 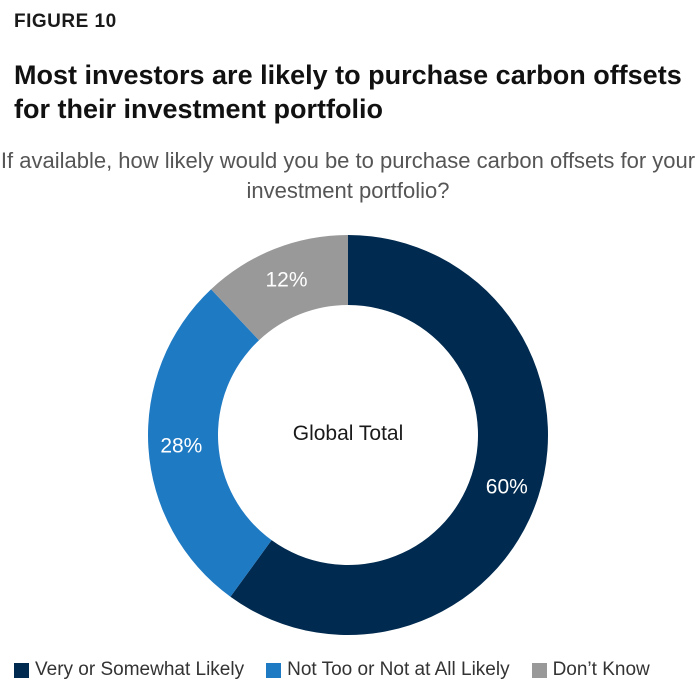 I want to click on slice-value-label: 28%, so click(x=181, y=445).